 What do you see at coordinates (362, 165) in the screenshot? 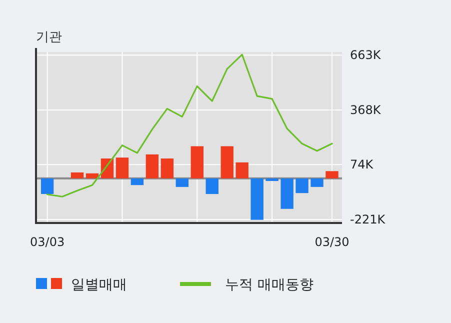
I see `y-tick-label: 74K` at bounding box center [362, 165].